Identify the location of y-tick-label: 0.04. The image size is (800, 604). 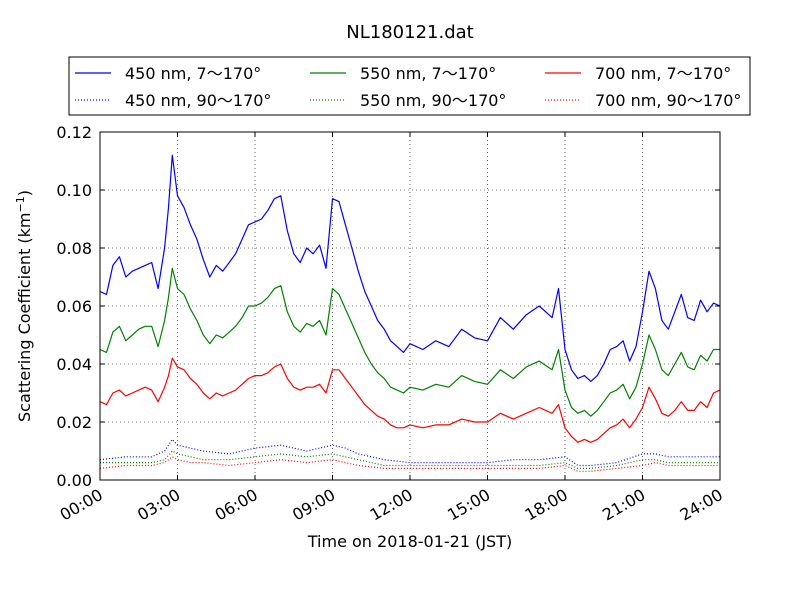
(74, 364).